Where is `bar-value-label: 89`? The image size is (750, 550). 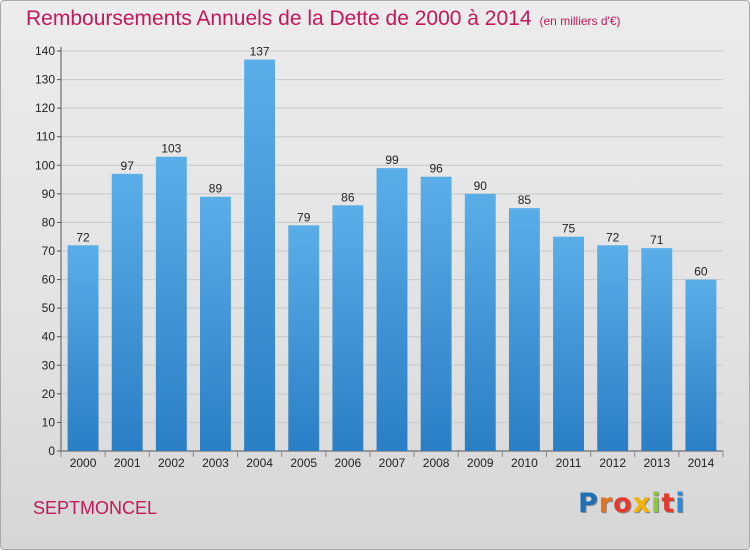
bar-value-label: 89 is located at coordinates (216, 189).